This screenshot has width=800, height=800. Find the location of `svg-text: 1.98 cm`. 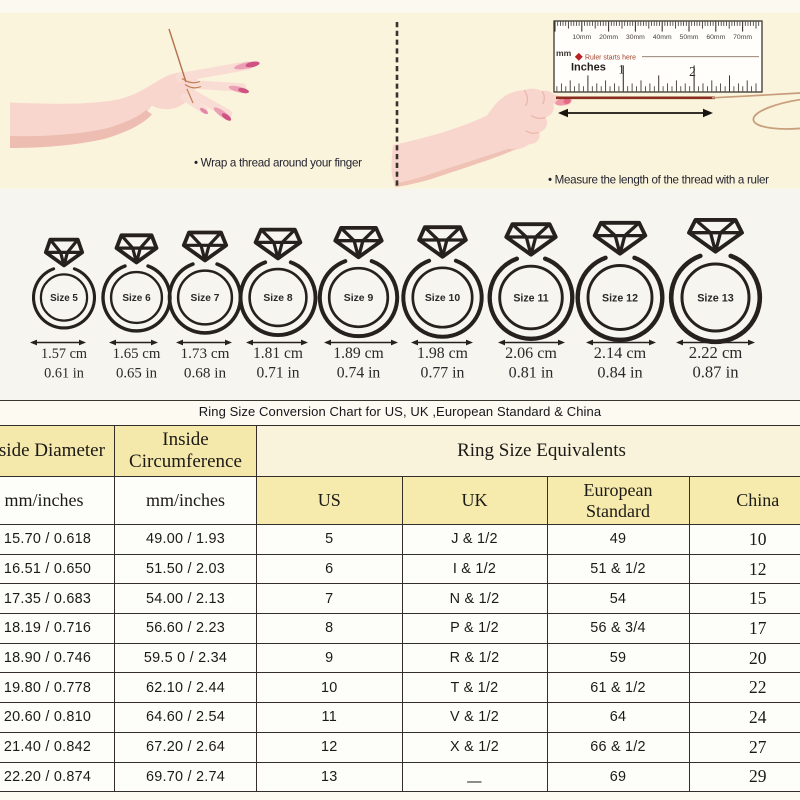

svg-text: 1.98 cm is located at coordinates (443, 353).